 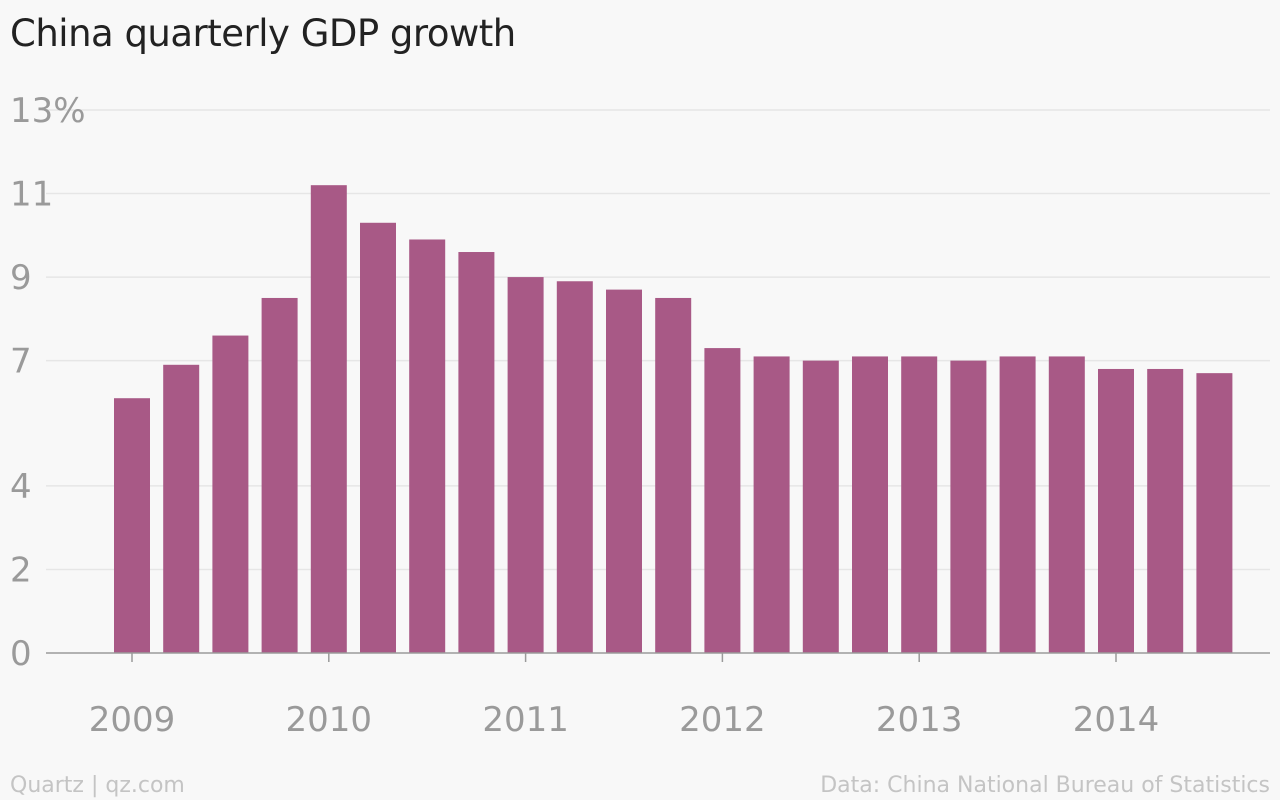 What do you see at coordinates (31, 195) in the screenshot?
I see `y-tick-label: 11` at bounding box center [31, 195].